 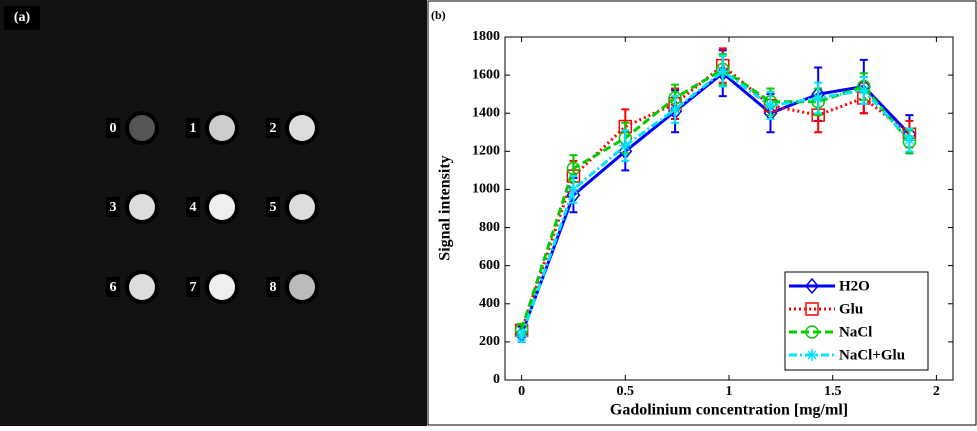 I want to click on sample-label: 8, so click(x=273, y=287).